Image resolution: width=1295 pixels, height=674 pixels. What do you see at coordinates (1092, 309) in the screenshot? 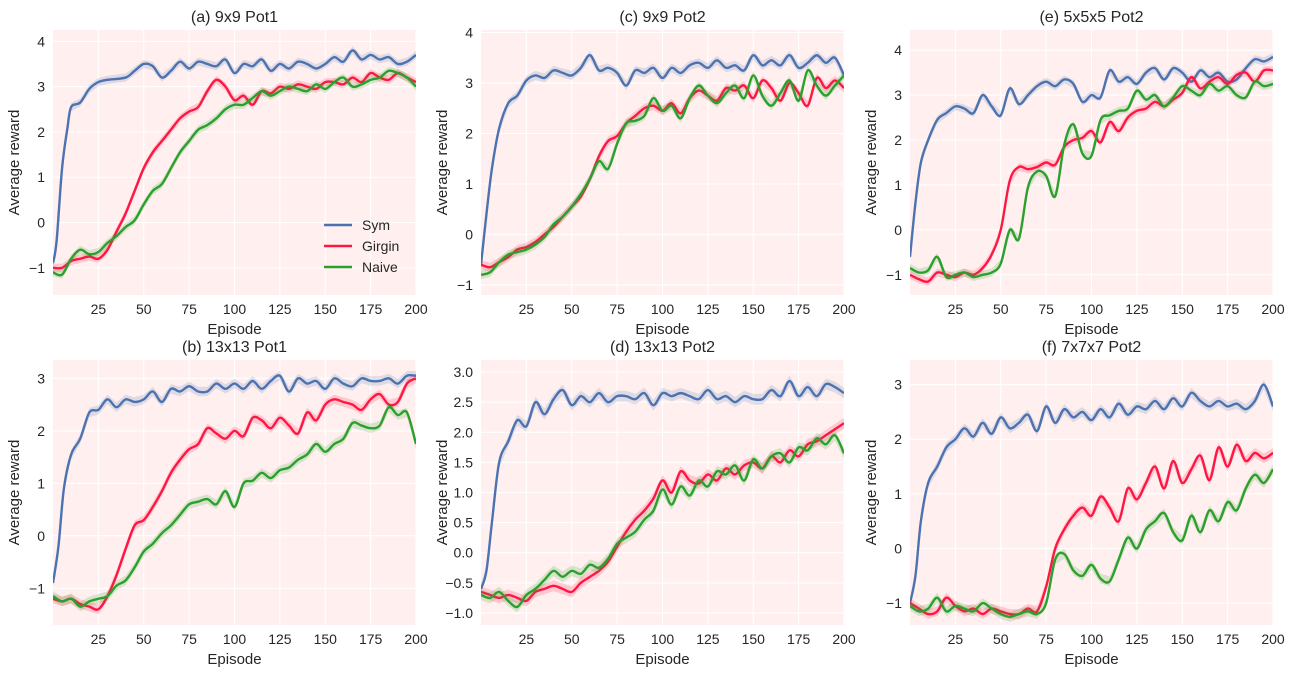
I see `x-tick-label: 100` at bounding box center [1092, 309].